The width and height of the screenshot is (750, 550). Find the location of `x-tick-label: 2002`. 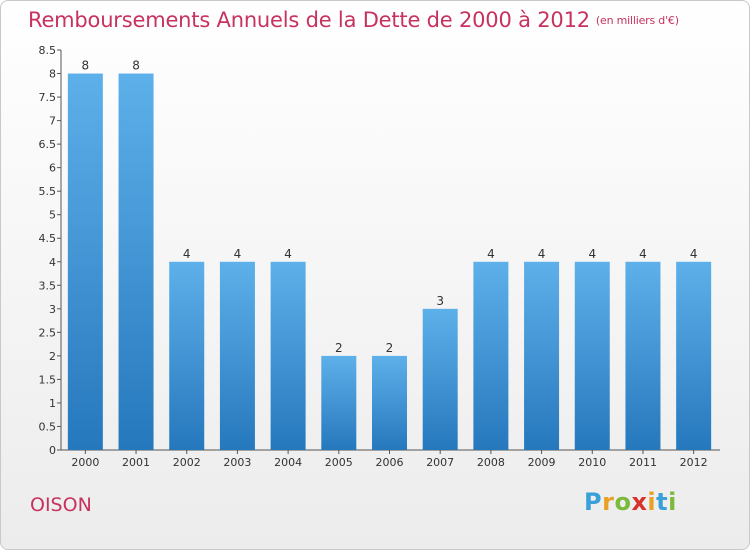

x-tick-label: 2002 is located at coordinates (187, 462).